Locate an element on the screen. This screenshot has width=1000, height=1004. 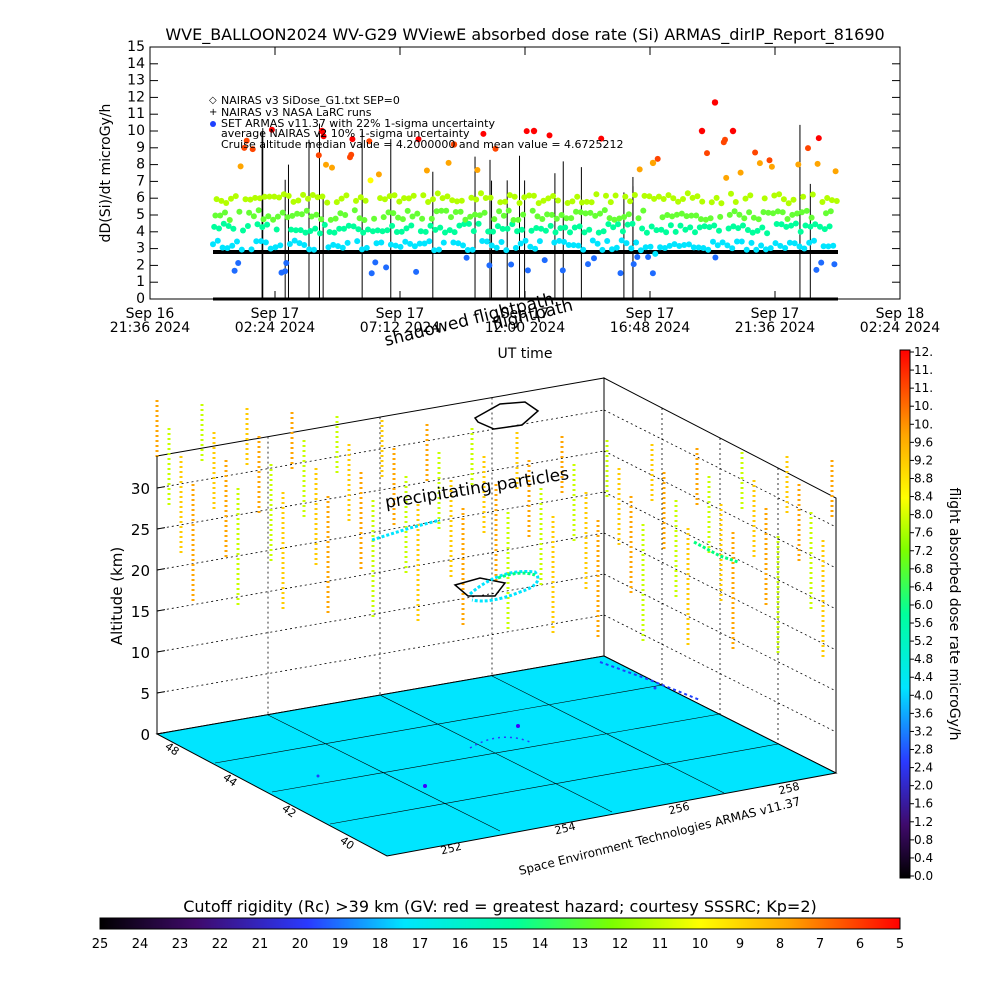
dose-colorbar-tick-label: 8.8 is located at coordinates (923, 478).